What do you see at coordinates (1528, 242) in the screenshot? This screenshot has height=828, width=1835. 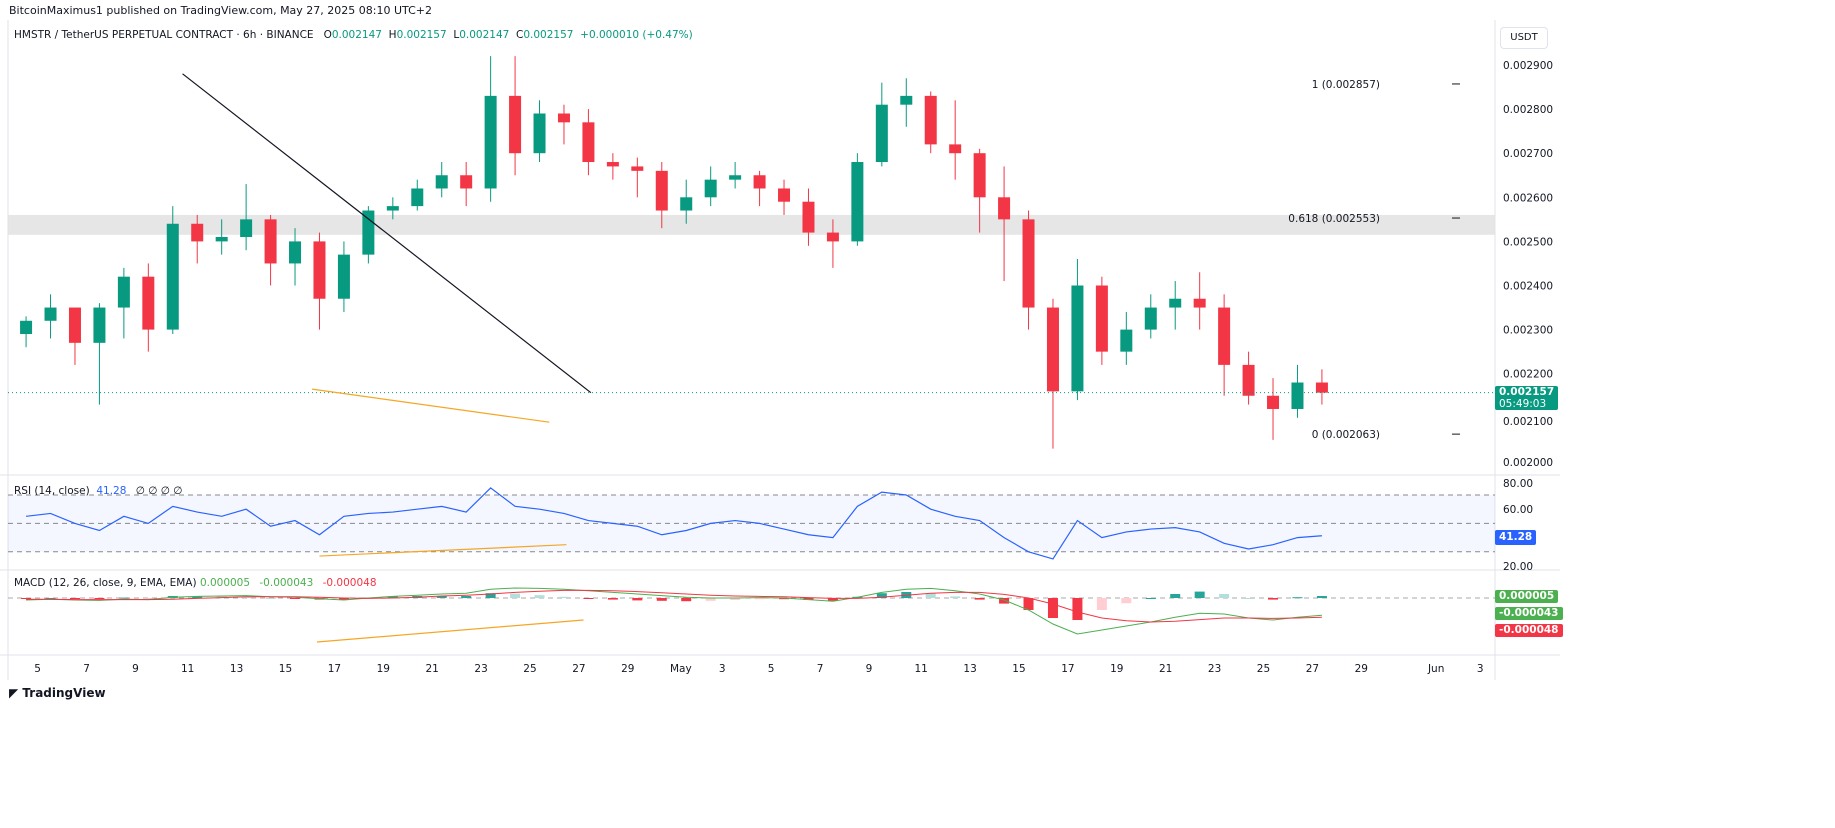 I see `price-tick-label: 0.002500` at bounding box center [1528, 242].